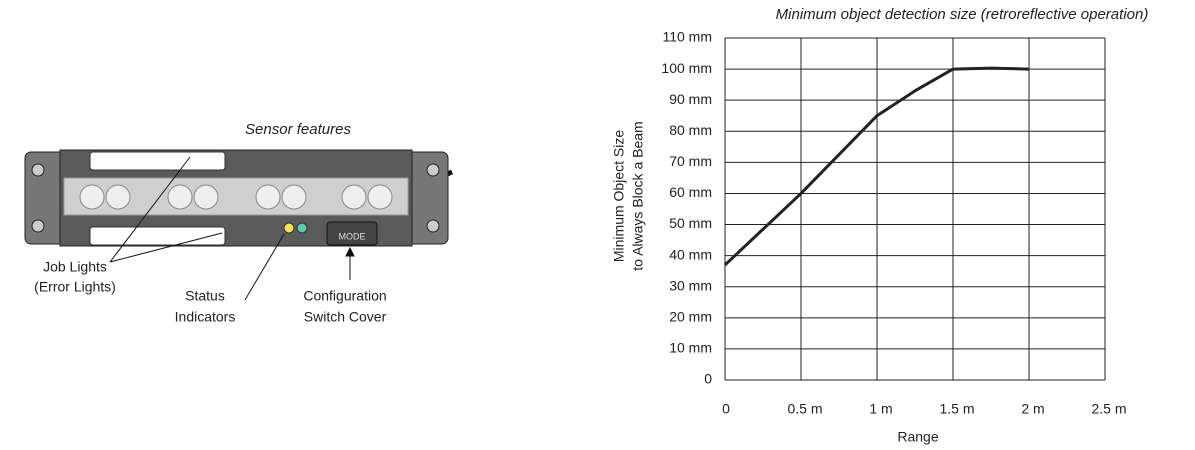 The image size is (1195, 450). What do you see at coordinates (690, 285) in the screenshot?
I see `y-tick-label: 30 mm` at bounding box center [690, 285].